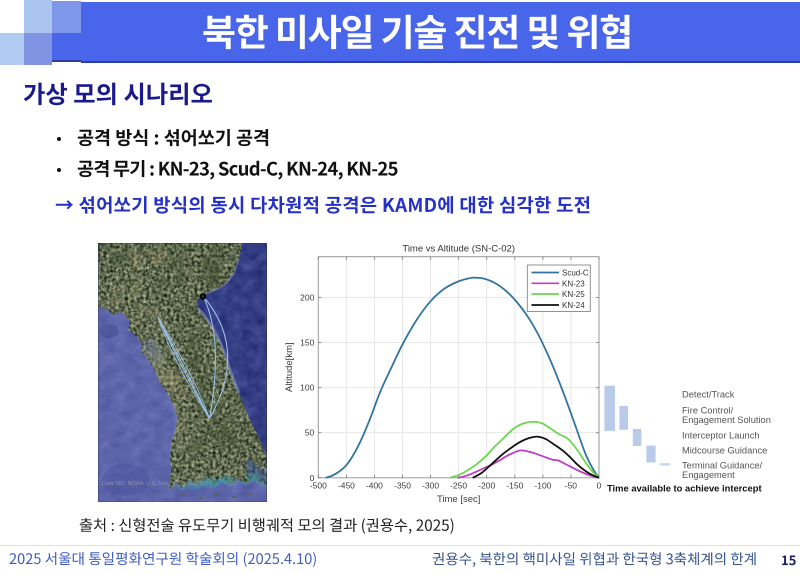 Image resolution: width=800 pixels, height=573 pixels. Describe the element at coordinates (307, 298) in the screenshot. I see `svg-text: 200` at that location.